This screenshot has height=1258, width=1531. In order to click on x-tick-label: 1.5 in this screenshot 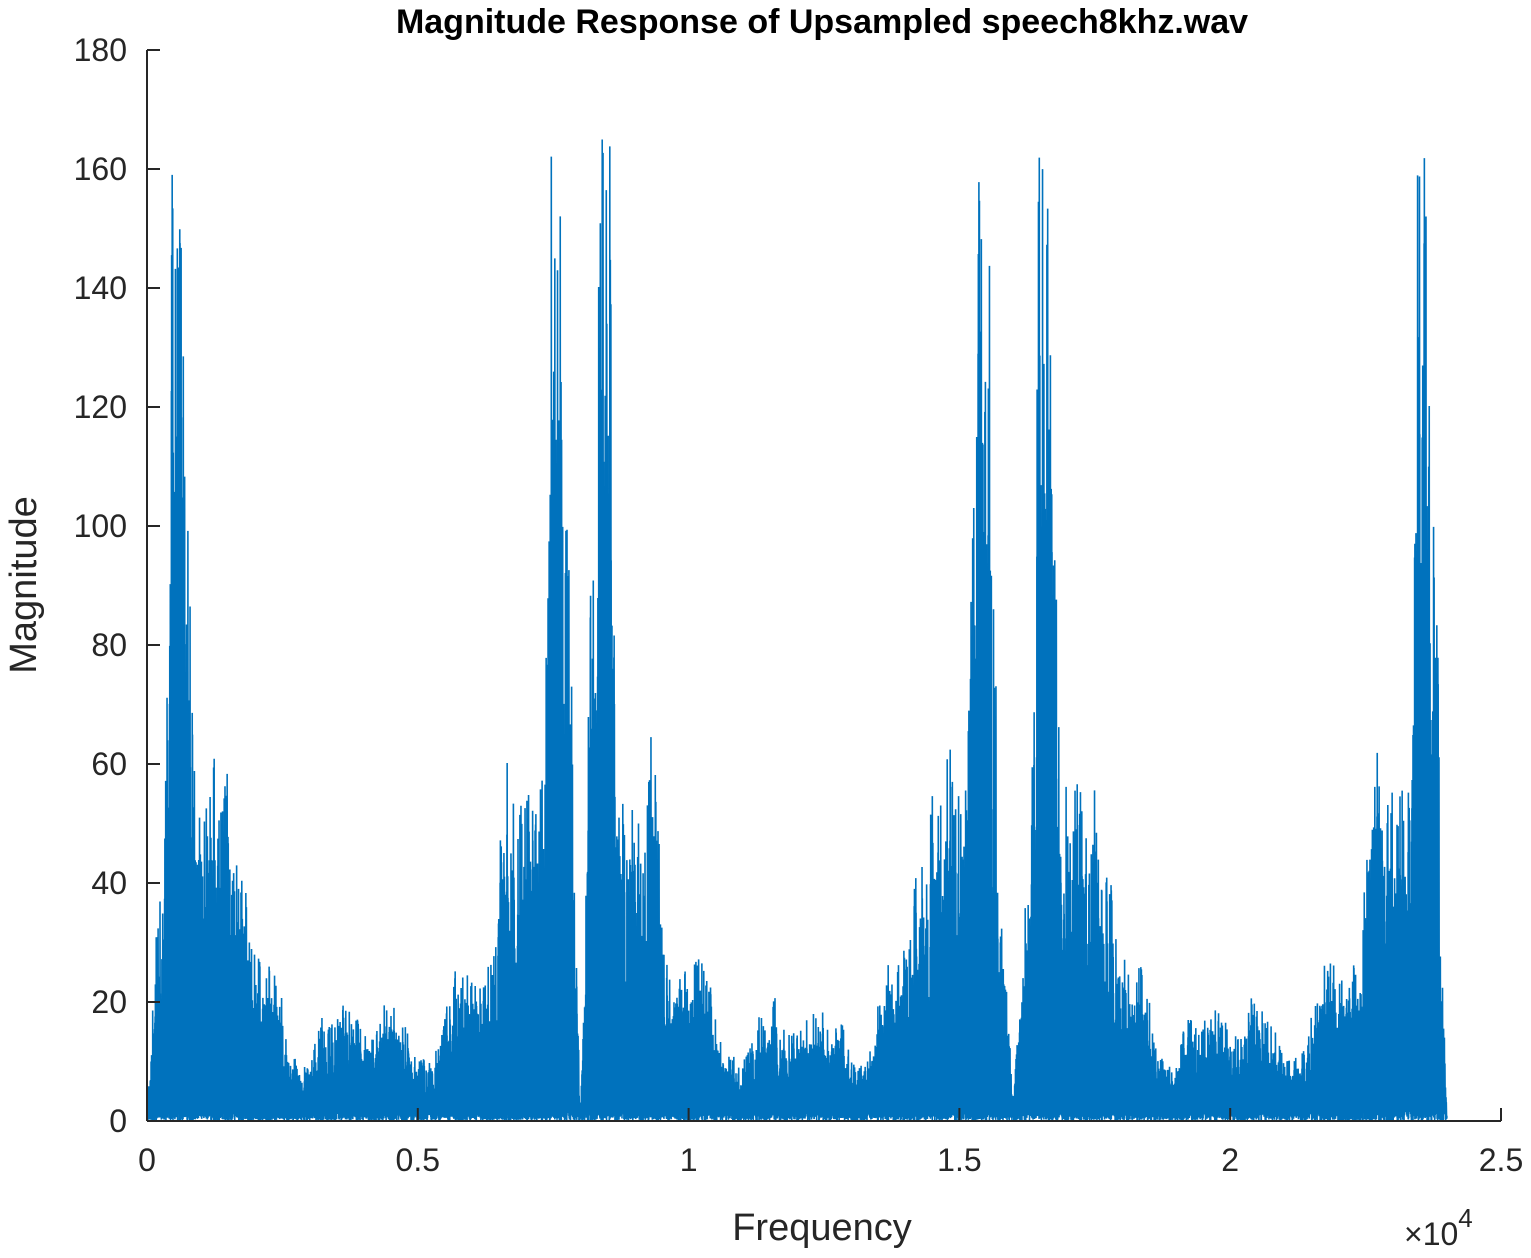, I will do `click(959, 1160)`.